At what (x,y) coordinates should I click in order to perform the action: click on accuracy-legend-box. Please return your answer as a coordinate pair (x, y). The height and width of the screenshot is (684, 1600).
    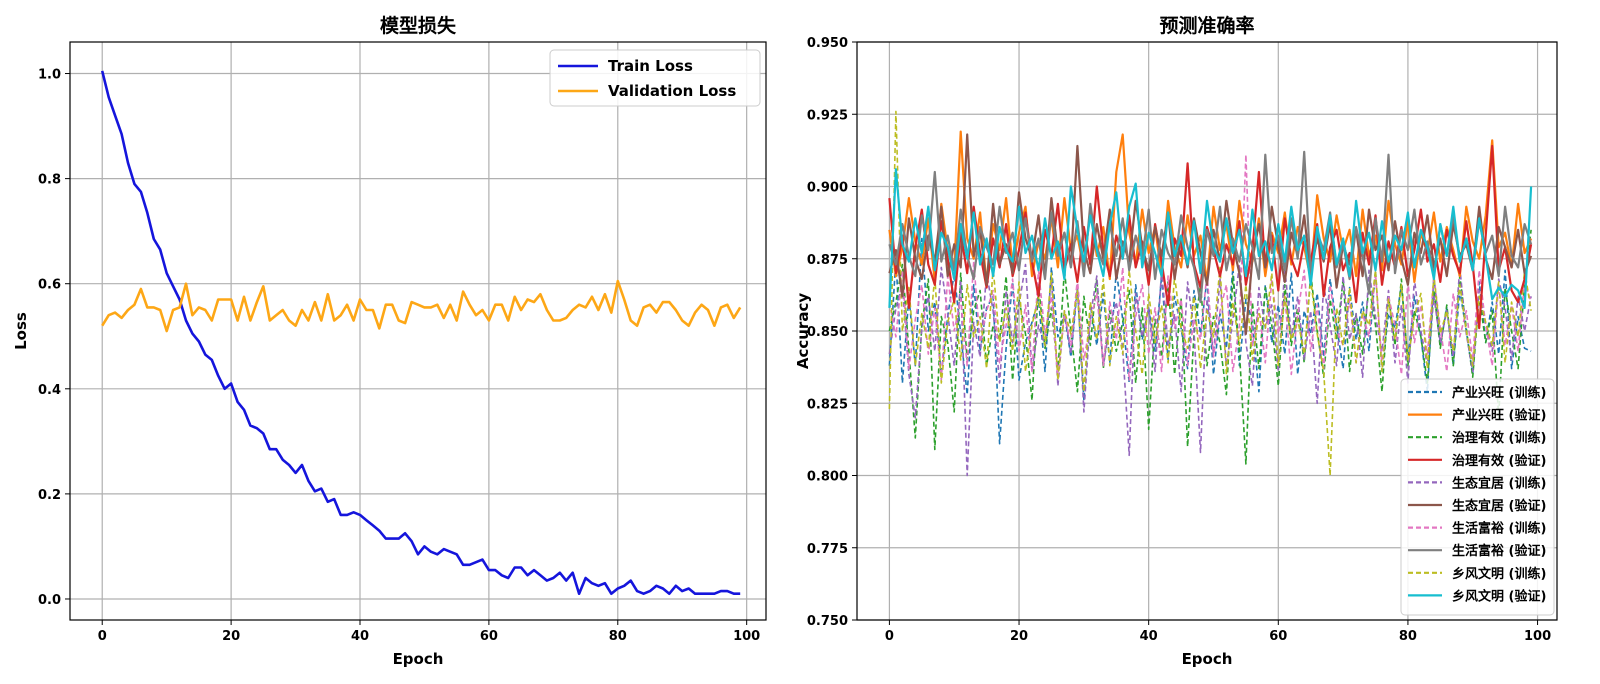
    Looking at the image, I should click on (1477, 497).